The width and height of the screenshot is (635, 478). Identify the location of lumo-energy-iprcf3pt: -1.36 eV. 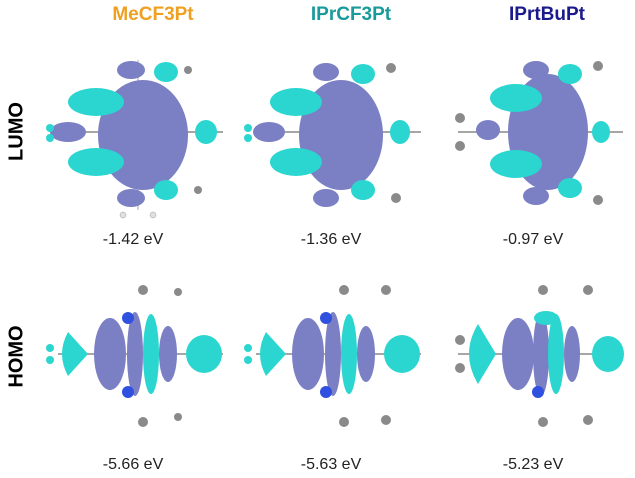
(331, 239).